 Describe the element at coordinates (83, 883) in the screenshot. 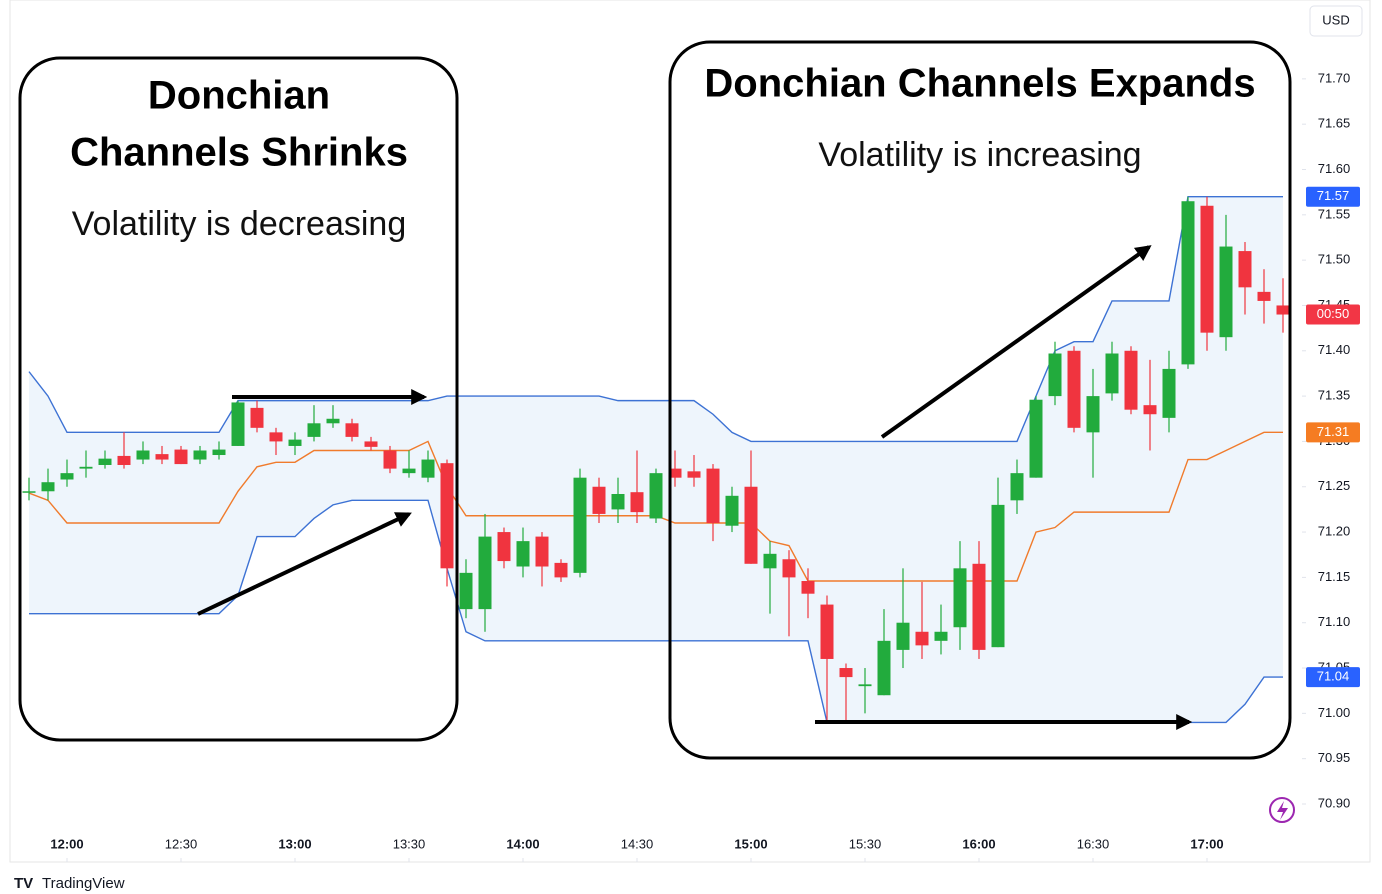

I see `brand-name: TradingView` at that location.